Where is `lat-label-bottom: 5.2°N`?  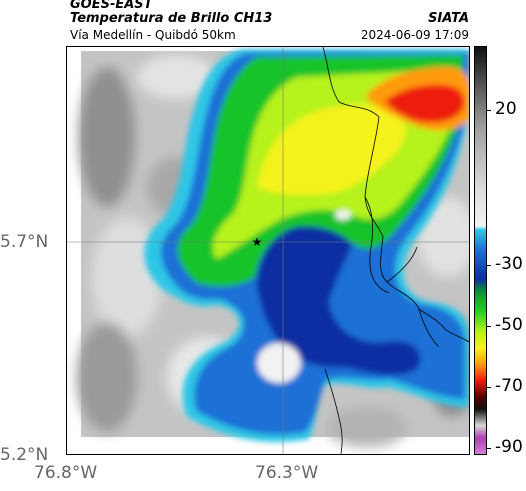 lat-label-bottom: 5.2°N is located at coordinates (24, 455).